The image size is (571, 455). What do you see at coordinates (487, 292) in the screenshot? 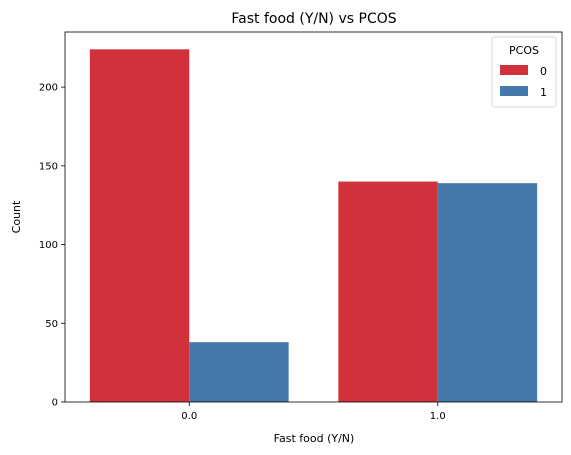
I see `bar-1.0-series-1` at bounding box center [487, 292].